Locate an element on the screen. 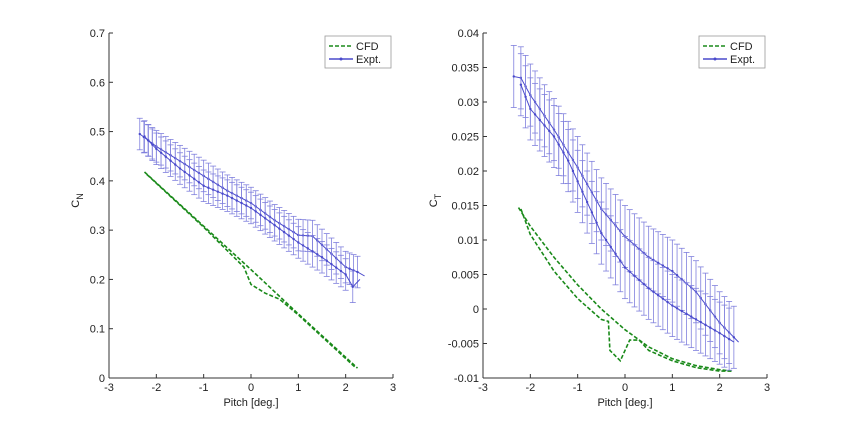 The image size is (847, 424). y-tick-label: 0.4 is located at coordinates (97, 182).